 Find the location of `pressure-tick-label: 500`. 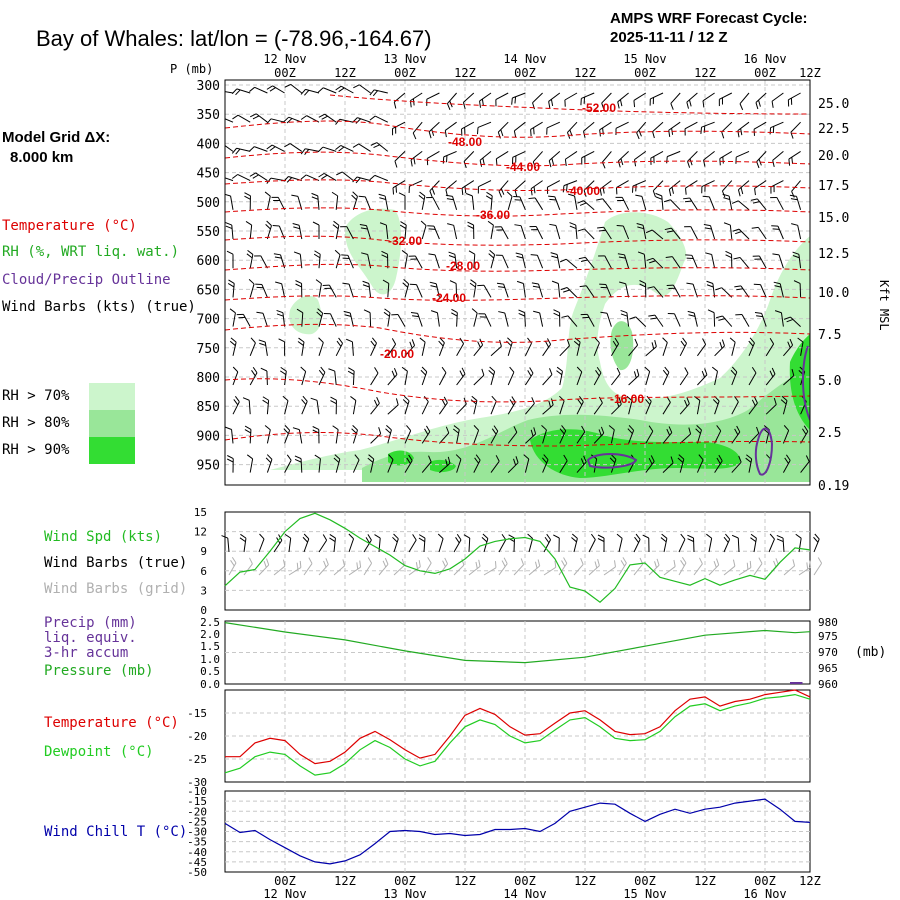

pressure-tick-label: 500 is located at coordinates (208, 203).